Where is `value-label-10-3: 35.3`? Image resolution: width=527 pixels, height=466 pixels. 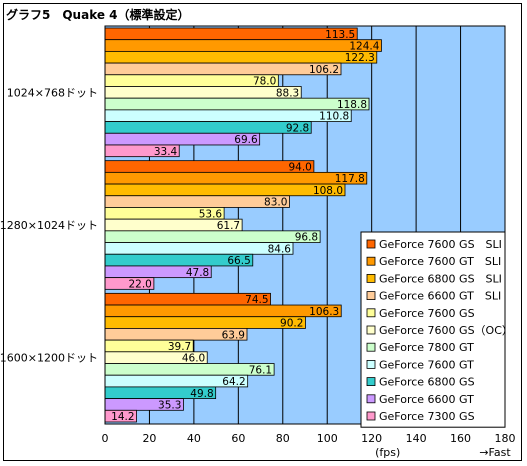
value-label-10-3: 35.3 is located at coordinates (169, 405).